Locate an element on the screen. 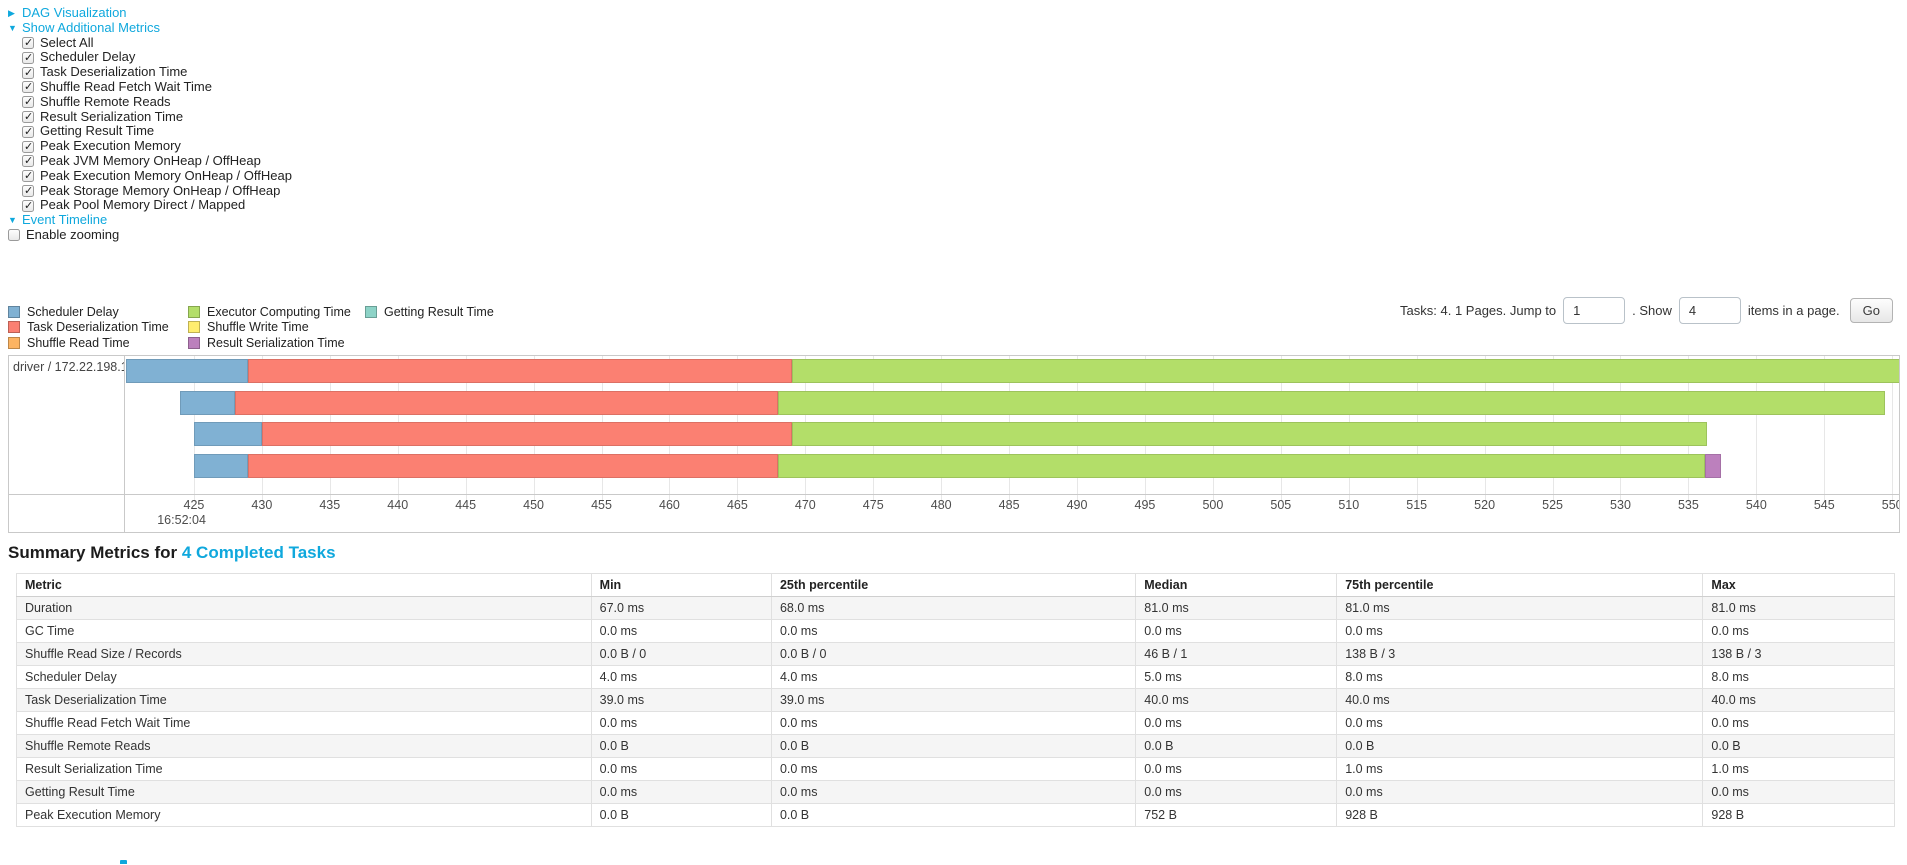  legend-label: Shuffle Read Time is located at coordinates (78, 342).